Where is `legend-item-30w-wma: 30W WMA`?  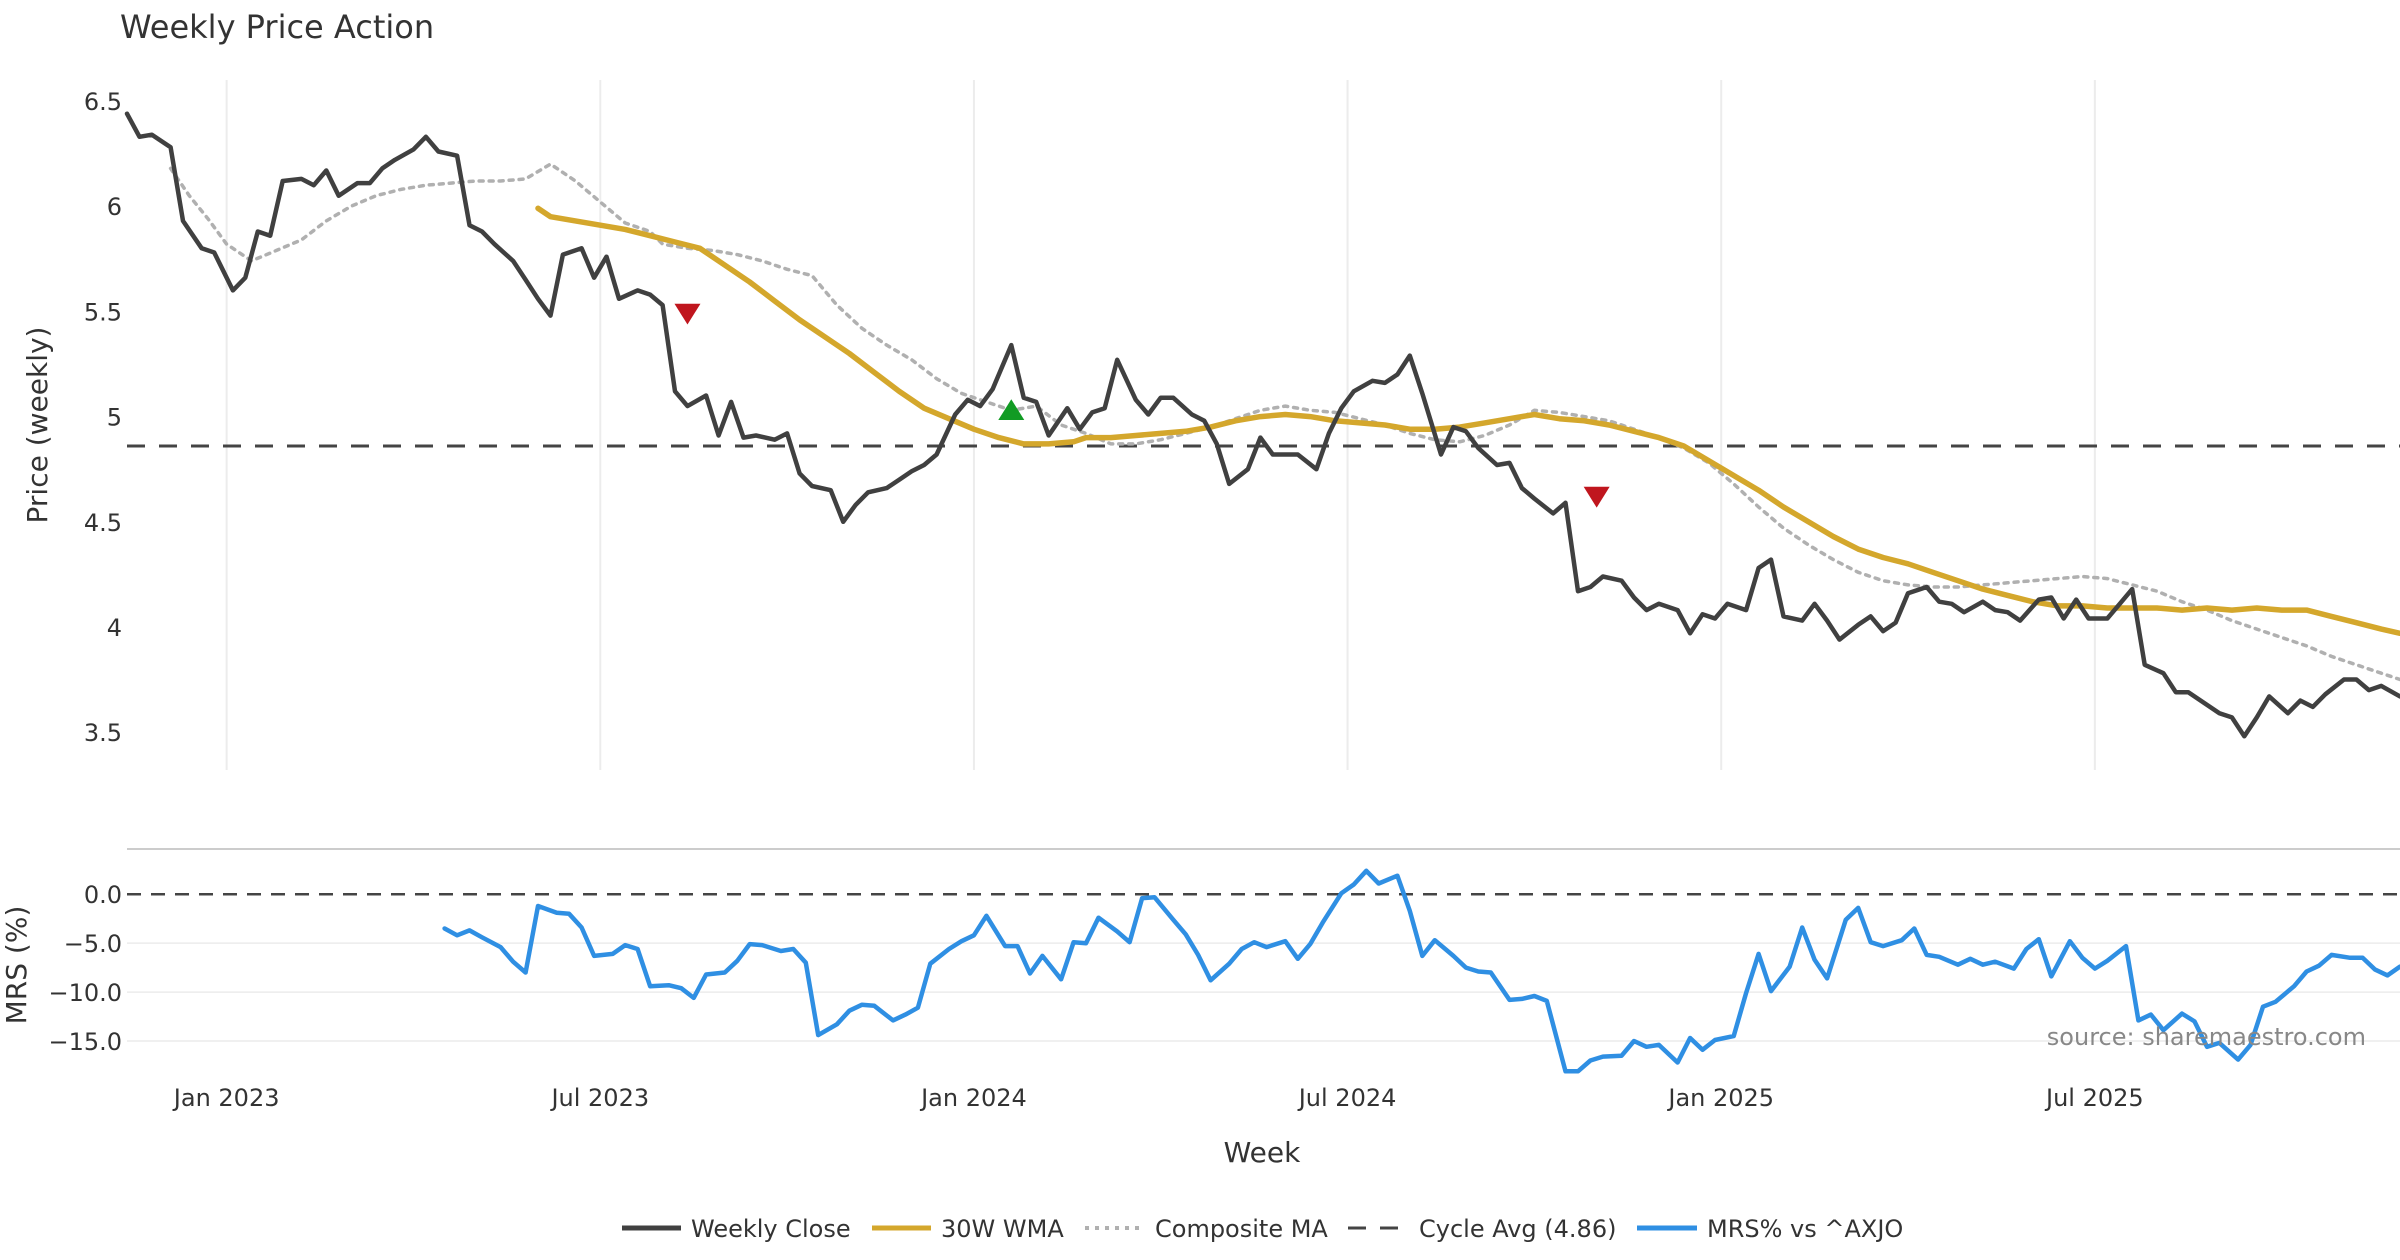 legend-item-30w-wma: 30W WMA is located at coordinates (968, 1229).